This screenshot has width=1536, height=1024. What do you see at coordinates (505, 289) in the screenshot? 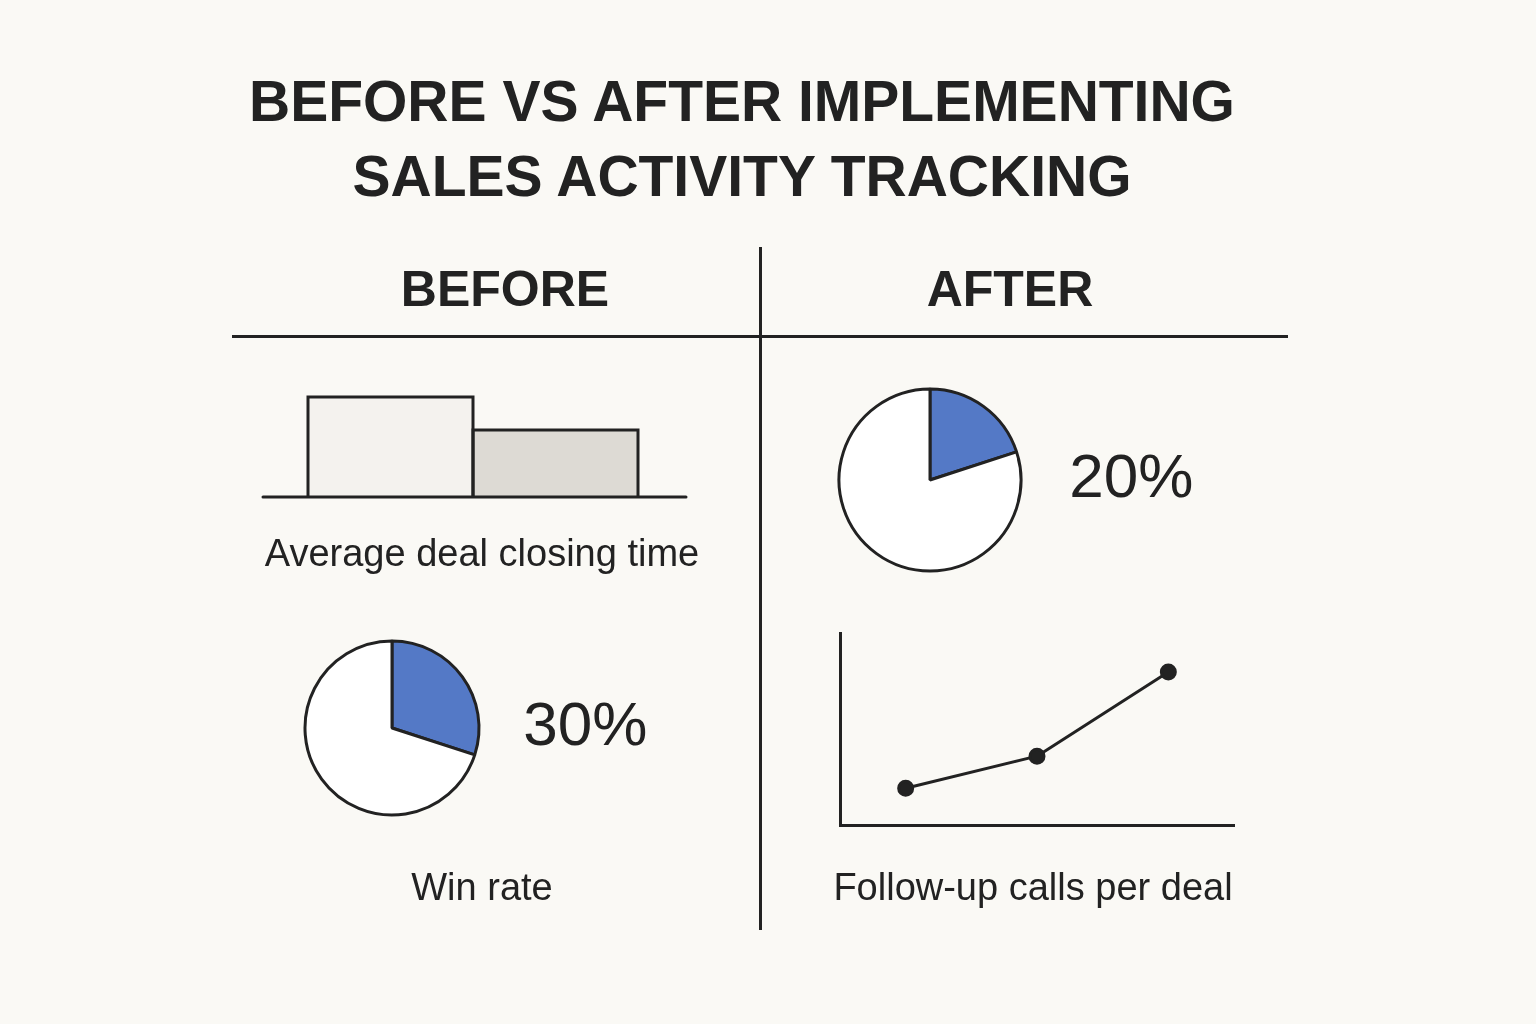
I see `text: BEFORE` at bounding box center [505, 289].